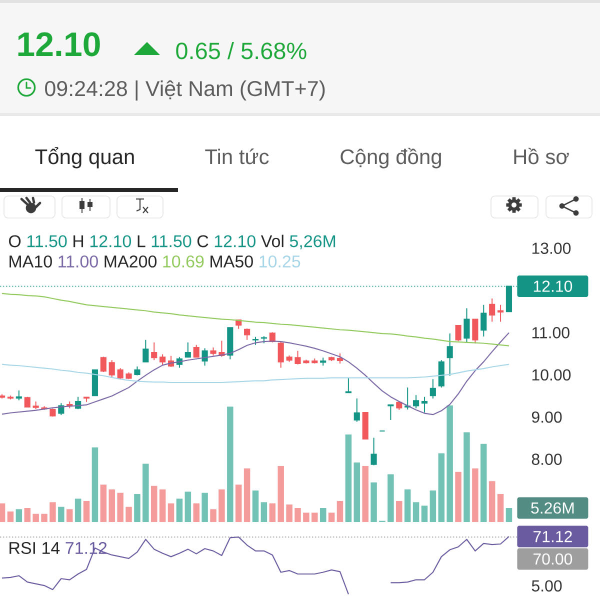  Describe the element at coordinates (15, 241) in the screenshot. I see `text: O` at that location.